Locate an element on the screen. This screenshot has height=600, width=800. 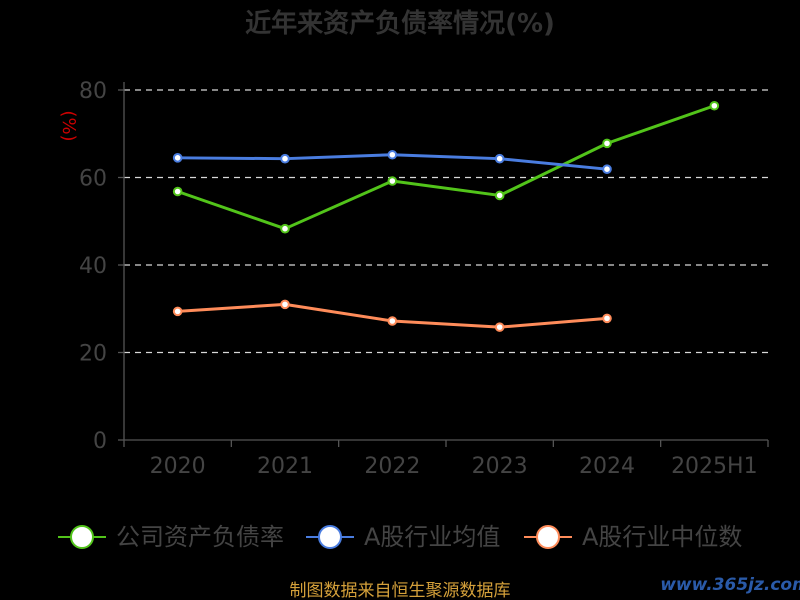
x-tick-label: 2023 is located at coordinates (500, 466).